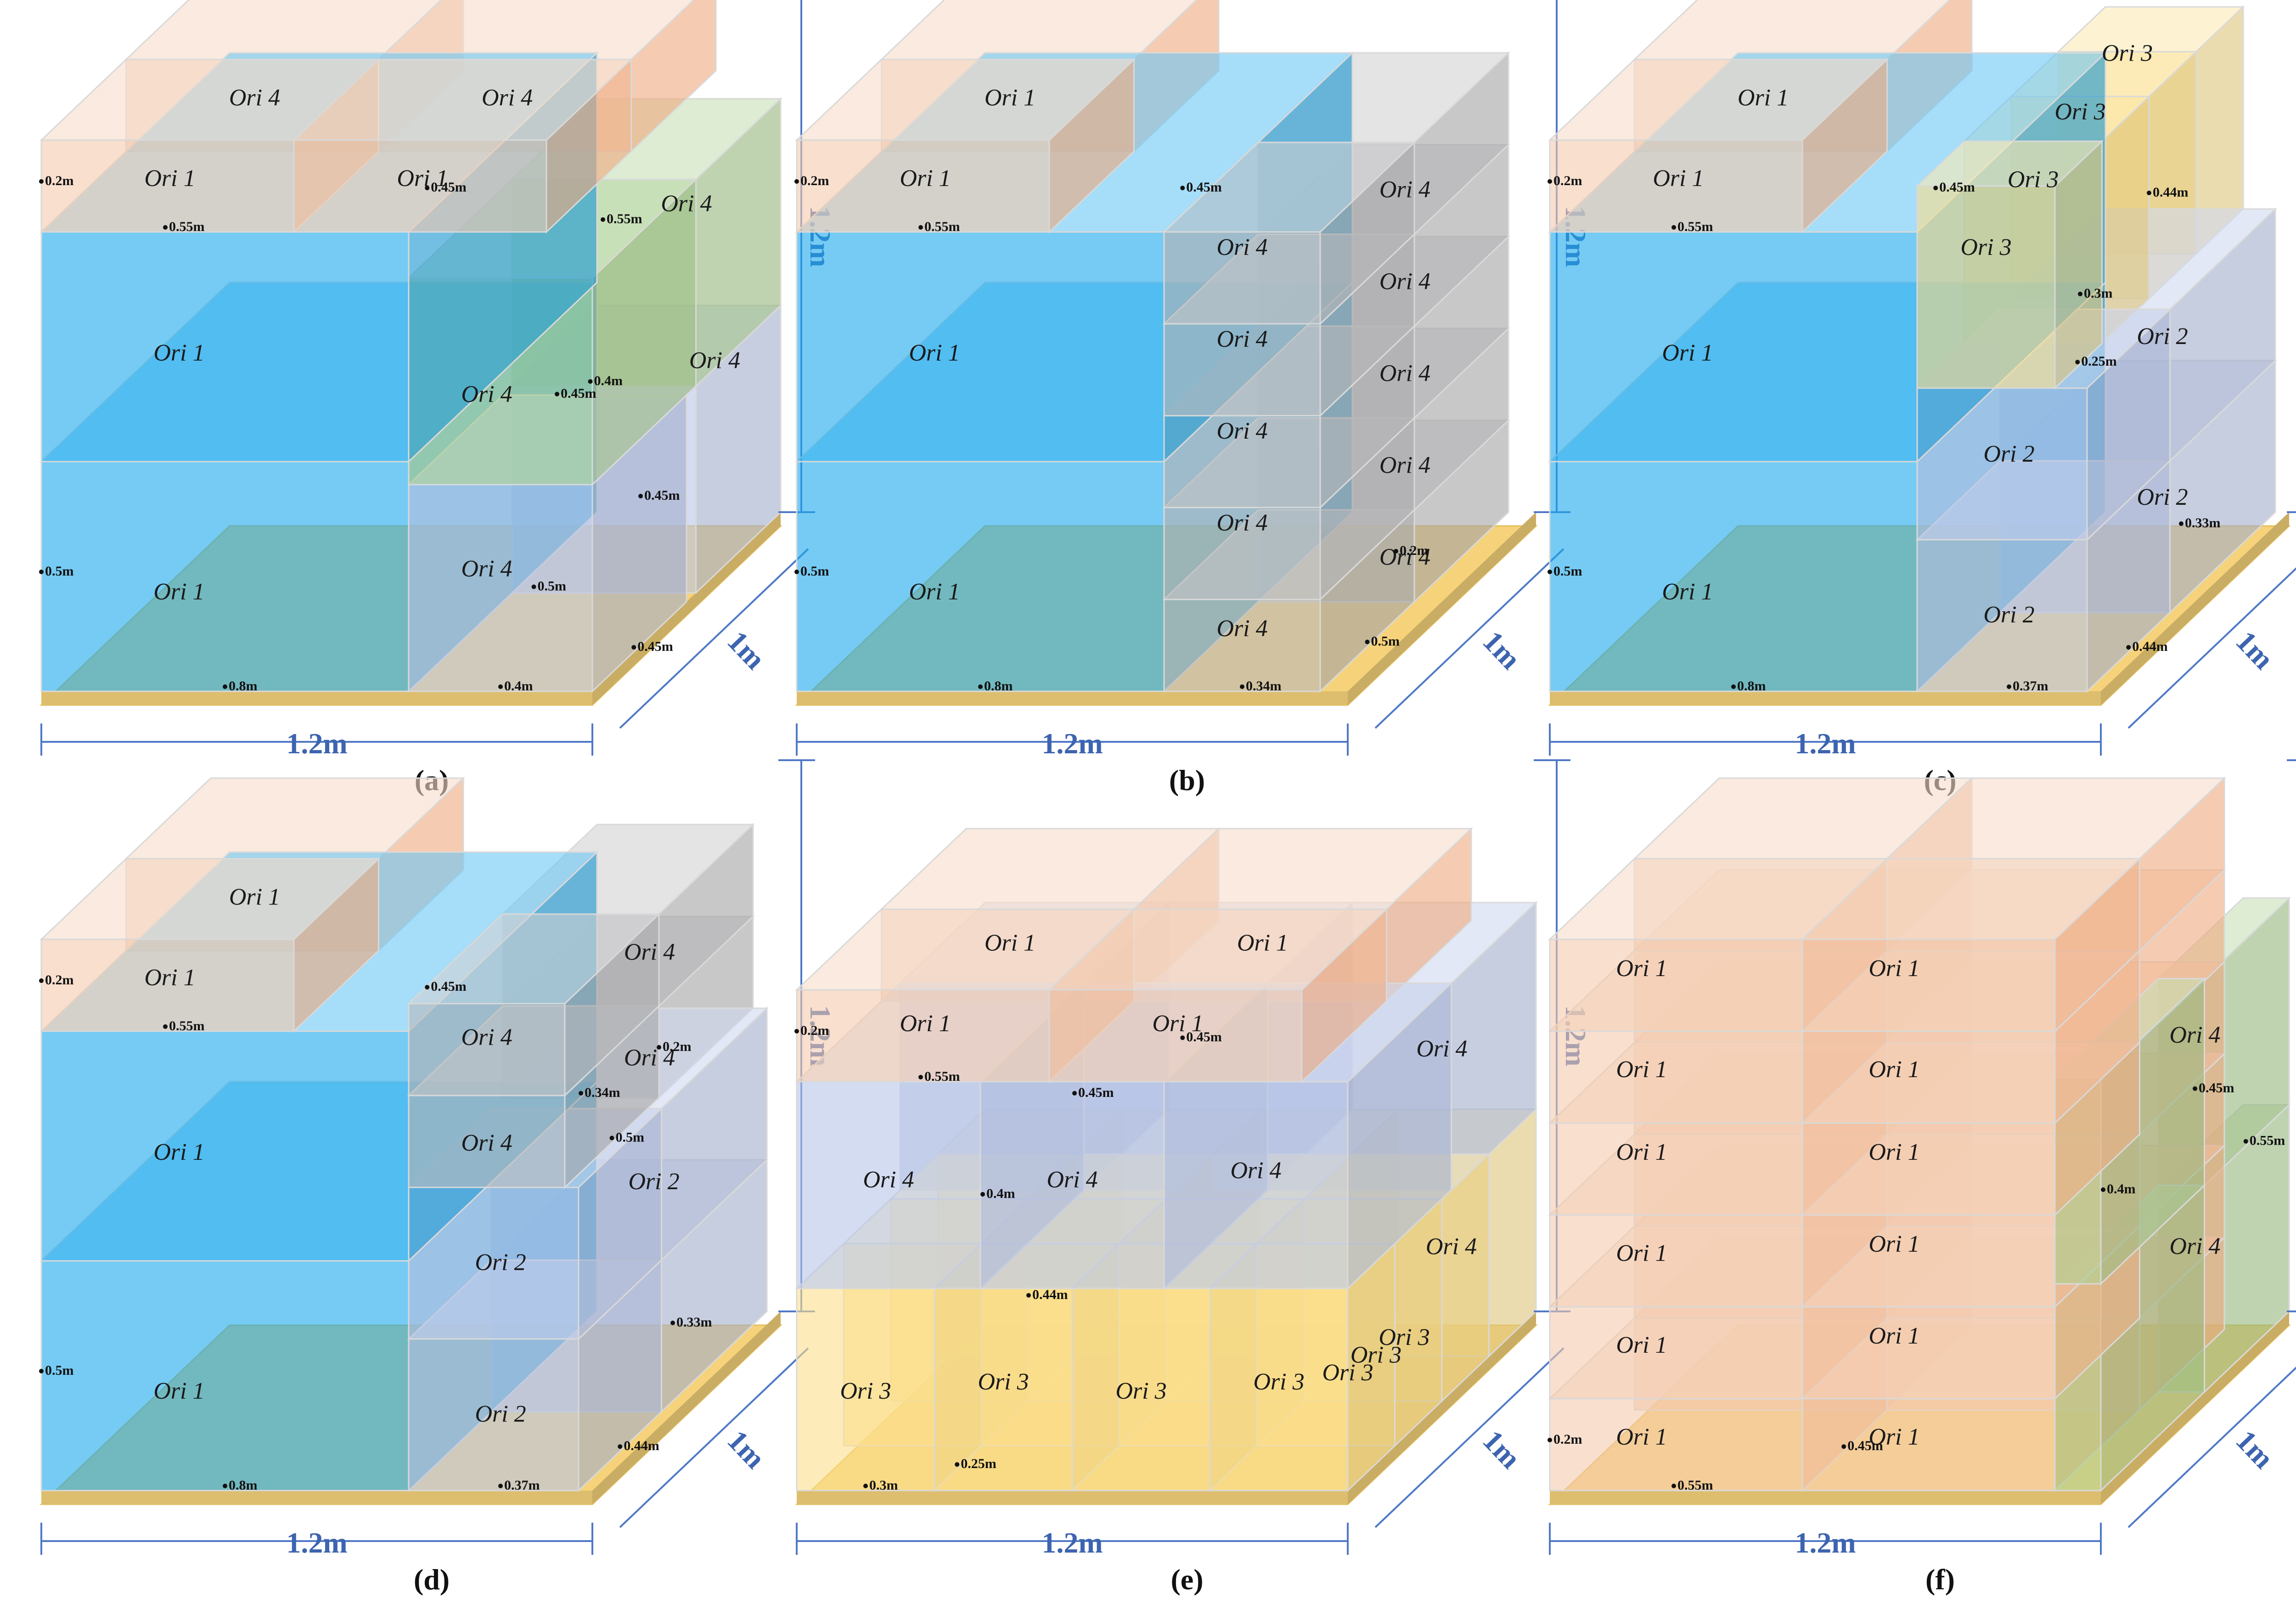 The height and width of the screenshot is (1621, 2296). What do you see at coordinates (1940, 1579) in the screenshot?
I see `panel-caption: (f)` at bounding box center [1940, 1579].